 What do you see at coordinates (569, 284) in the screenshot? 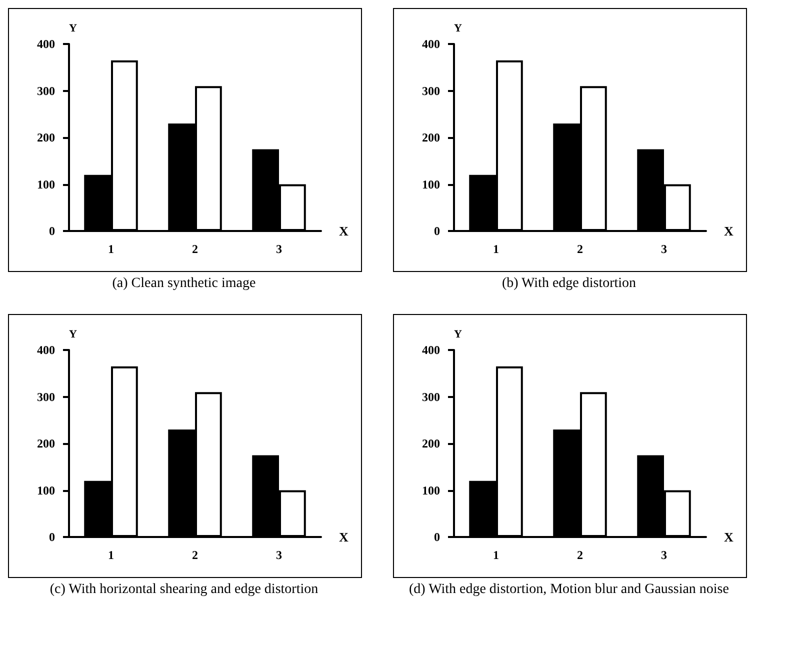
I see `text: (b) With edge distortion` at bounding box center [569, 284].